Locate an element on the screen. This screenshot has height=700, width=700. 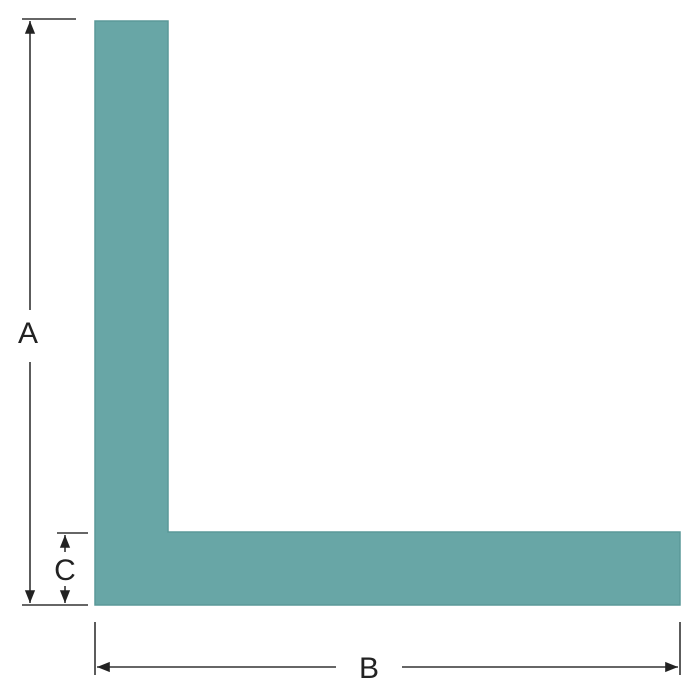
dimension-c: C is located at coordinates (71, 567).